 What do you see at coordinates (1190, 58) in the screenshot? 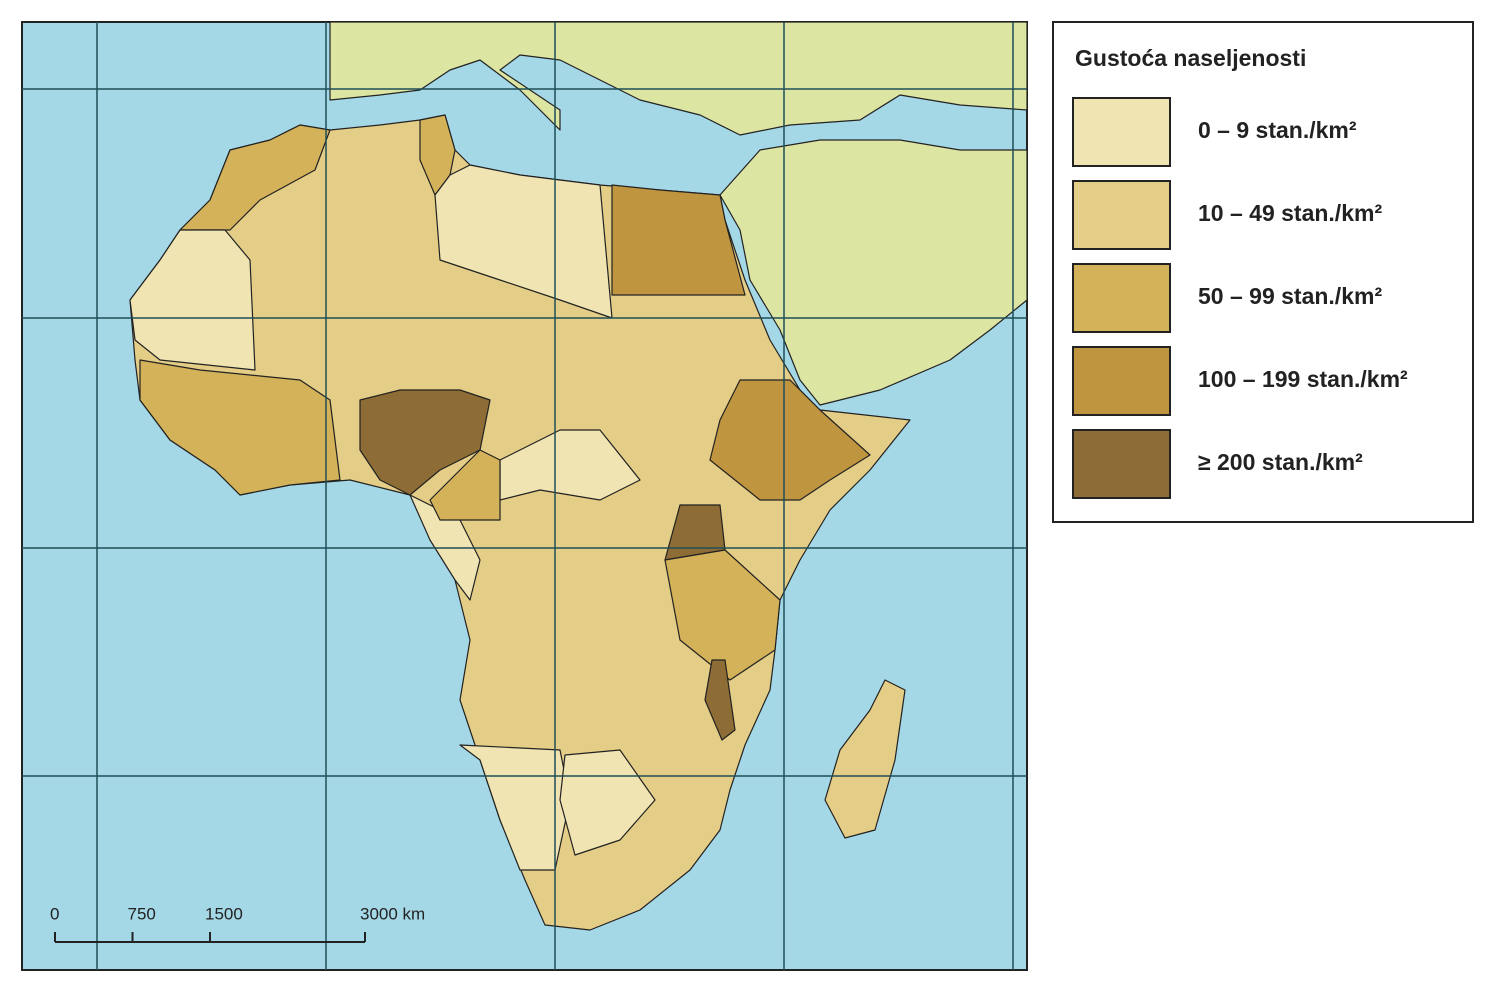
I see `legend-title: Gustoća naseljenosti` at bounding box center [1190, 58].